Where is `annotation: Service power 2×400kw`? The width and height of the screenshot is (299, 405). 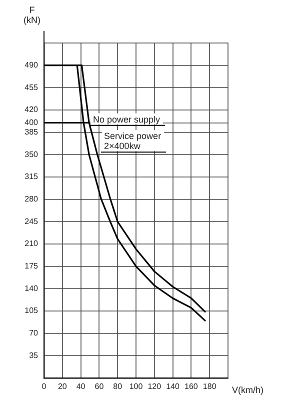
annotation: Service power 2×400kw is located at coordinates (133, 141).